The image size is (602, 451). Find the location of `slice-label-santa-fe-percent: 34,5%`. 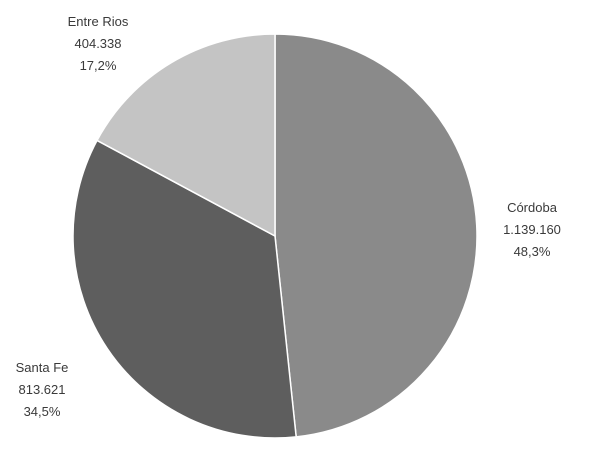

slice-label-santa-fe-percent: 34,5% is located at coordinates (42, 411).